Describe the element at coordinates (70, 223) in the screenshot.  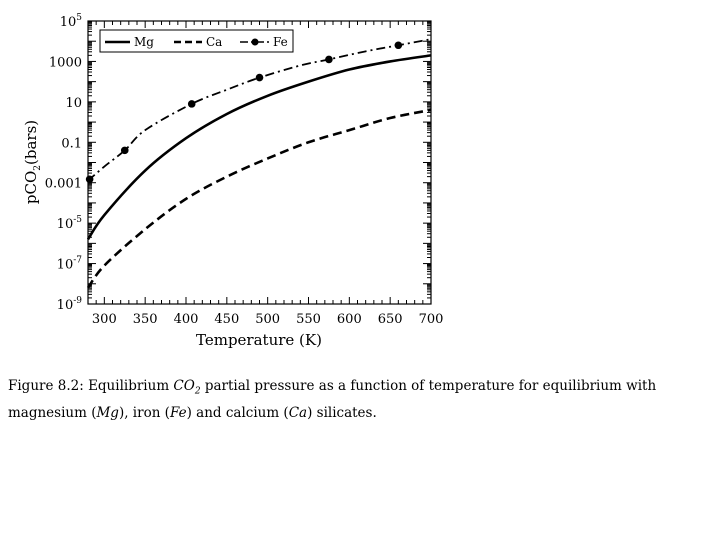
I see `y-tick-label: 10⁻⁵` at that location.